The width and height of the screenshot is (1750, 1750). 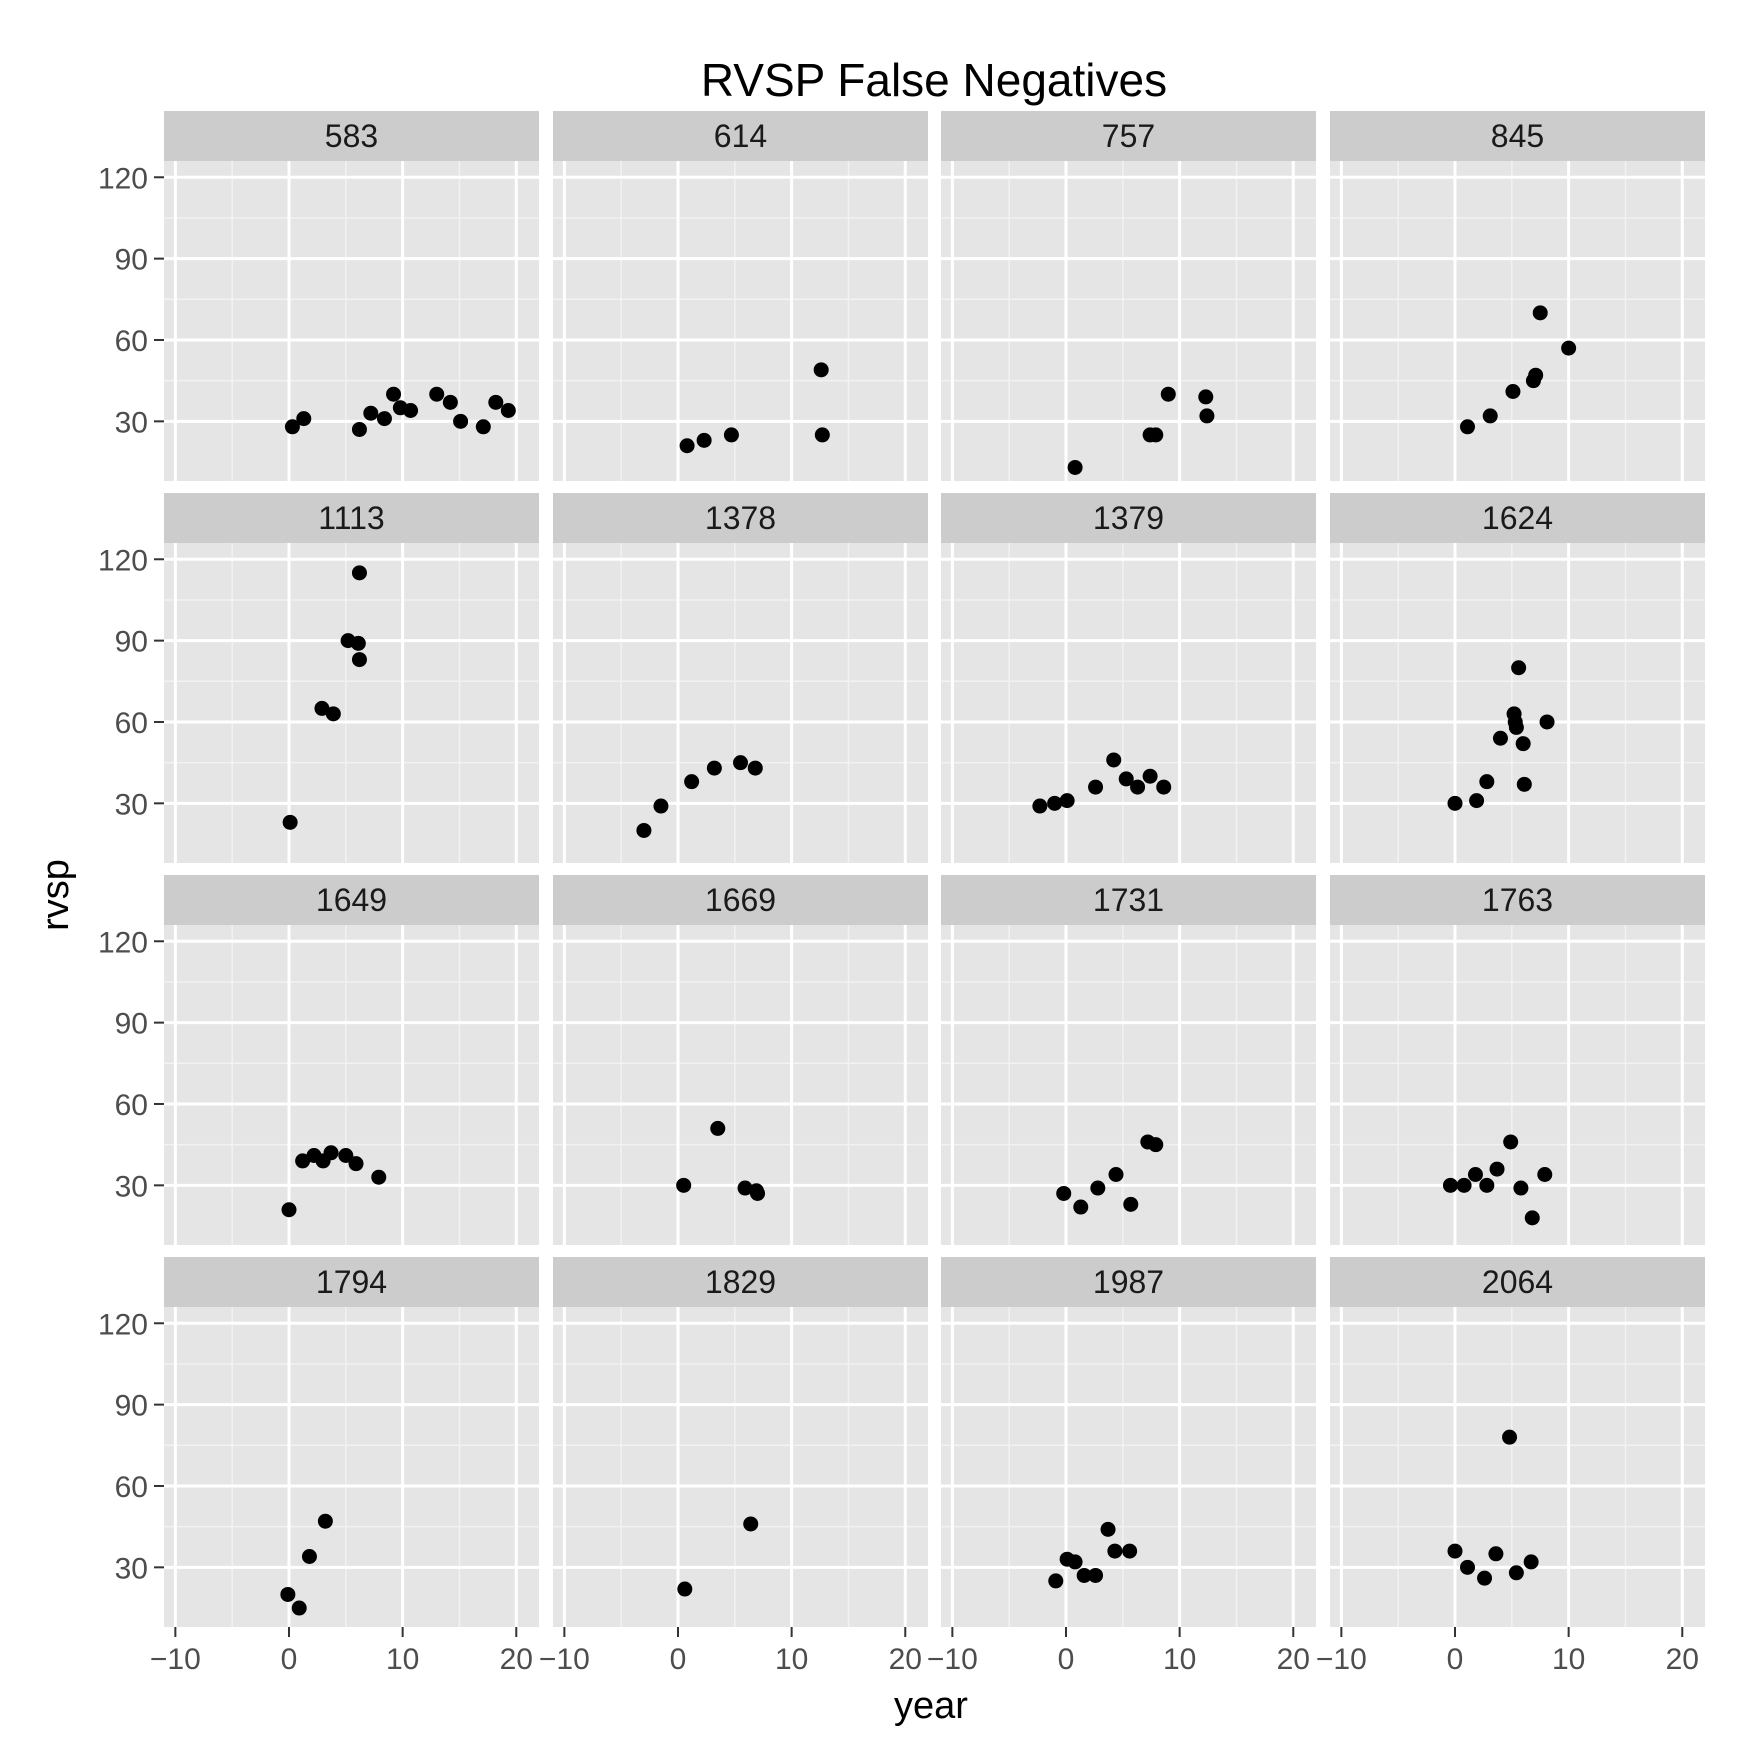 I want to click on facet-strip-label: 757, so click(x=1128, y=136).